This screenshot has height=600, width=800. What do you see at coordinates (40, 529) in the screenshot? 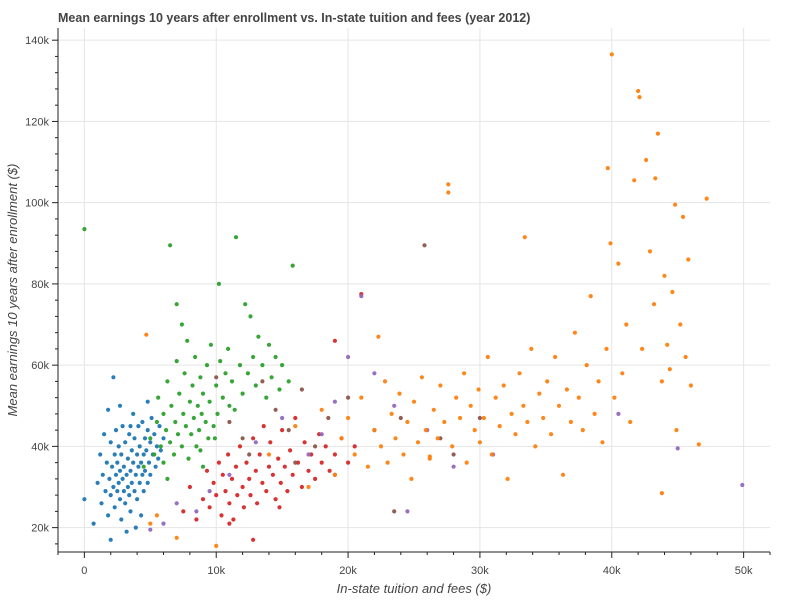
I see `y-tick-label: 20k` at bounding box center [40, 529].